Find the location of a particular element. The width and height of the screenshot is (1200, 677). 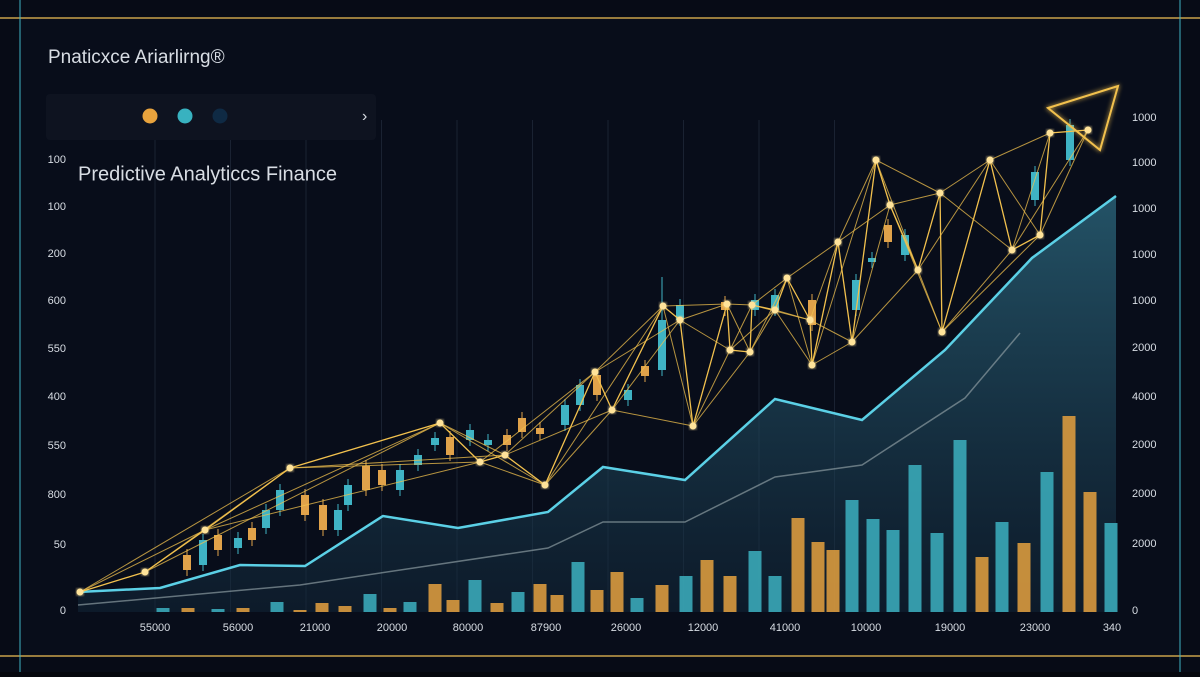

app-title: Pnaticxce Ariarlirng® is located at coordinates (136, 57).